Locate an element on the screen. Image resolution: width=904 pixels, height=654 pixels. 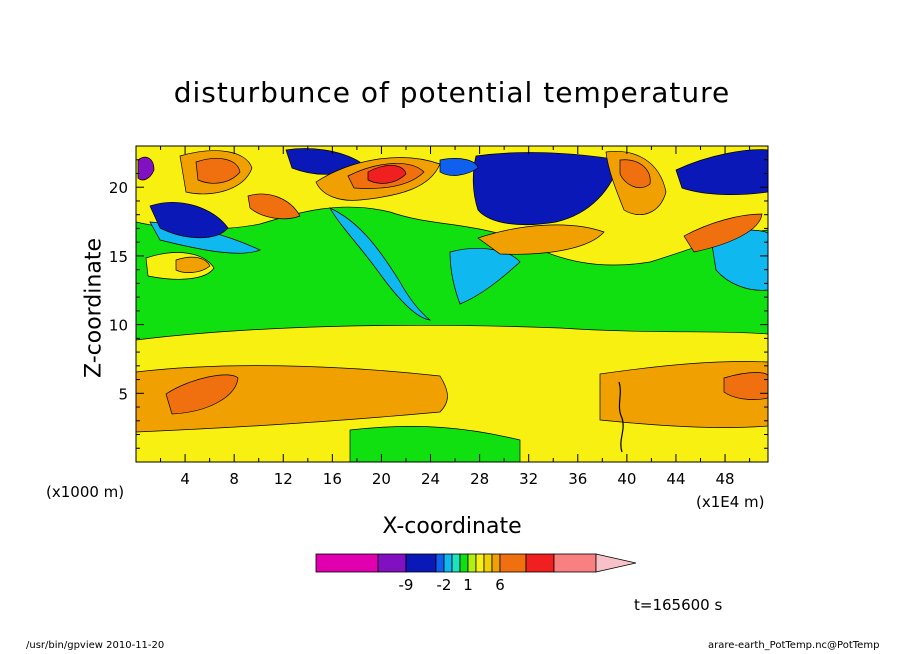
colorbar: -9 -2 1 6 is located at coordinates (476, 573).